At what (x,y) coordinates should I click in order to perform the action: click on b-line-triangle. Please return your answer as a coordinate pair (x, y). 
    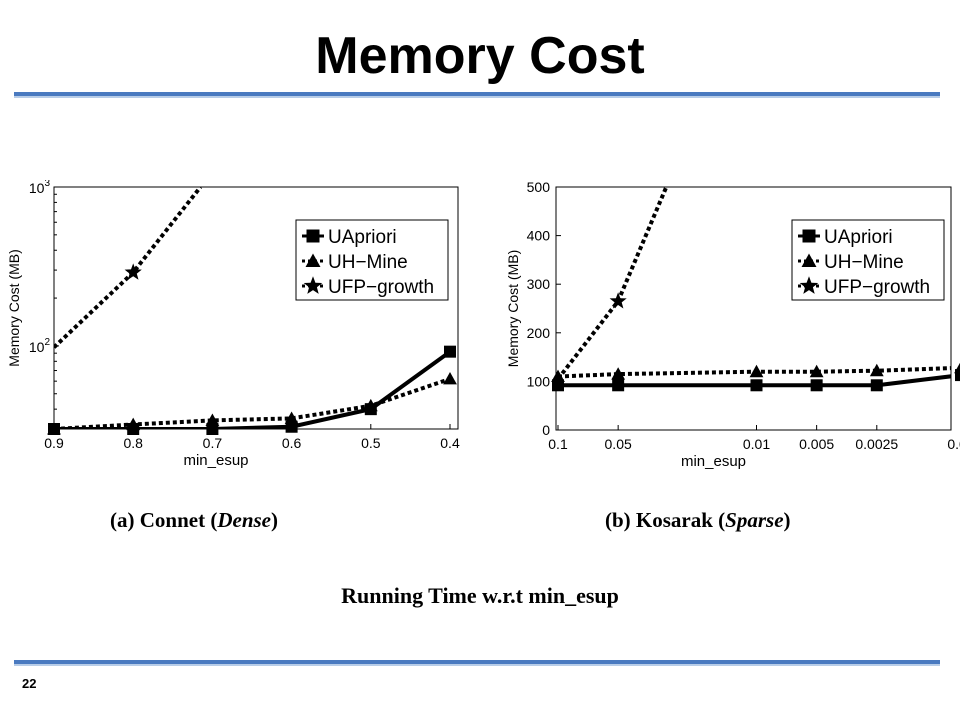
    Looking at the image, I should click on (754, 372).